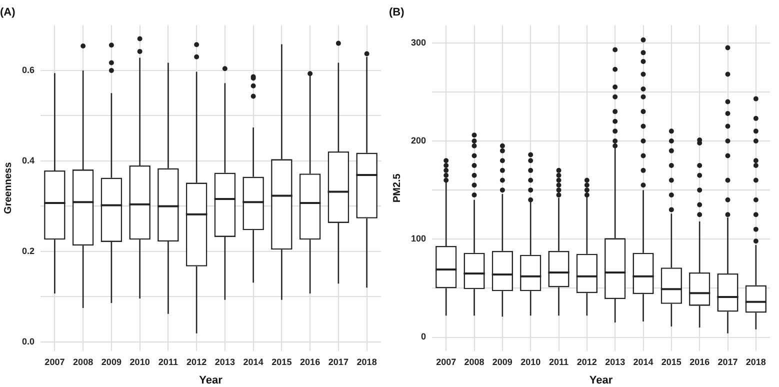 The width and height of the screenshot is (779, 387). Describe the element at coordinates (418, 239) in the screenshot. I see `y-tick-label: 100` at that location.